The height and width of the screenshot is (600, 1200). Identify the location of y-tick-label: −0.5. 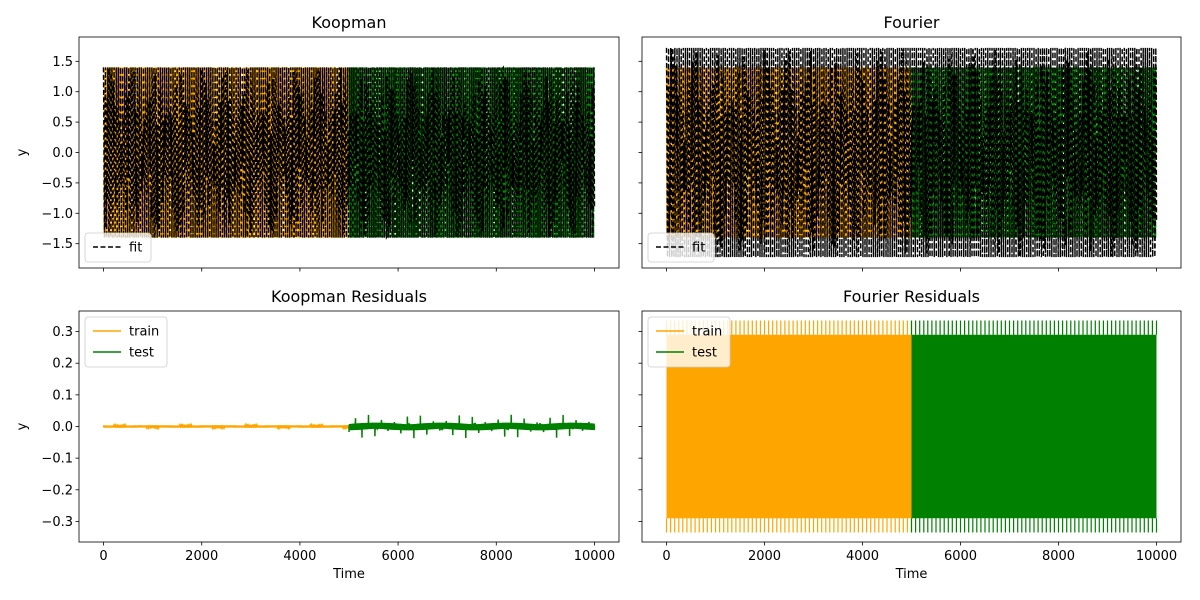
(57, 183).